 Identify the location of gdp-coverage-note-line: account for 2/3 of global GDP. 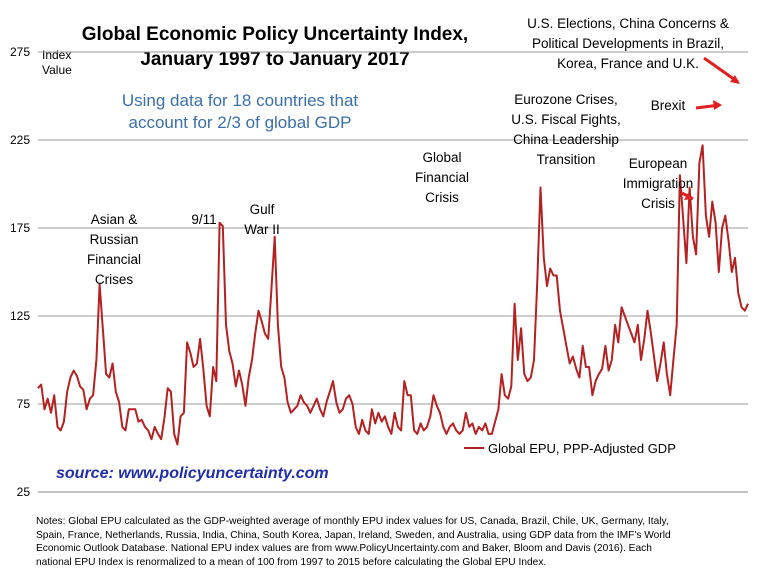
(240, 122).